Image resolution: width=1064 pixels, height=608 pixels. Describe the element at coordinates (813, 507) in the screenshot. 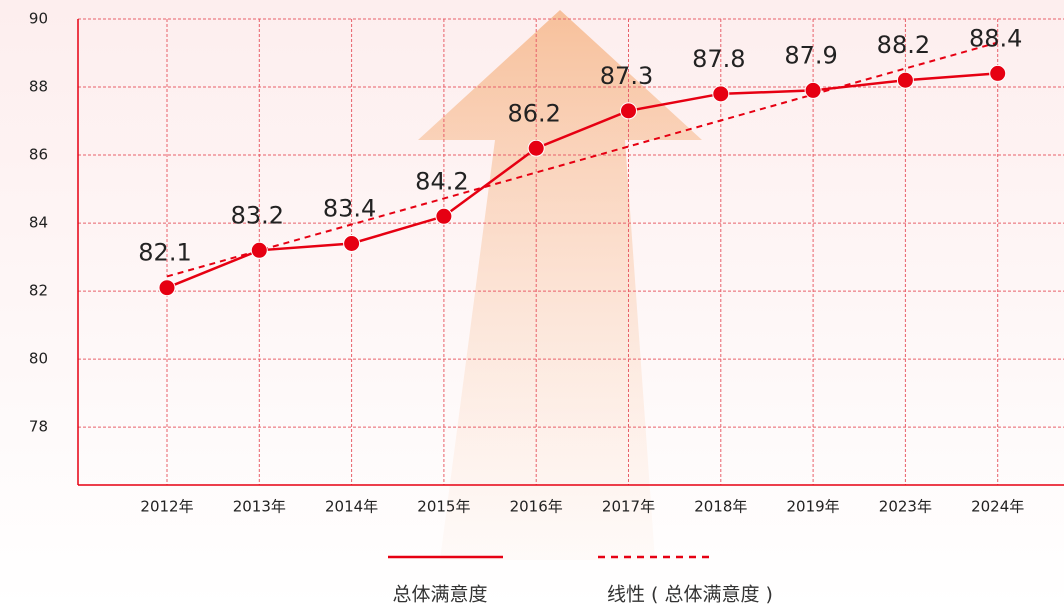

I see `x-tick-label: 2019年` at that location.